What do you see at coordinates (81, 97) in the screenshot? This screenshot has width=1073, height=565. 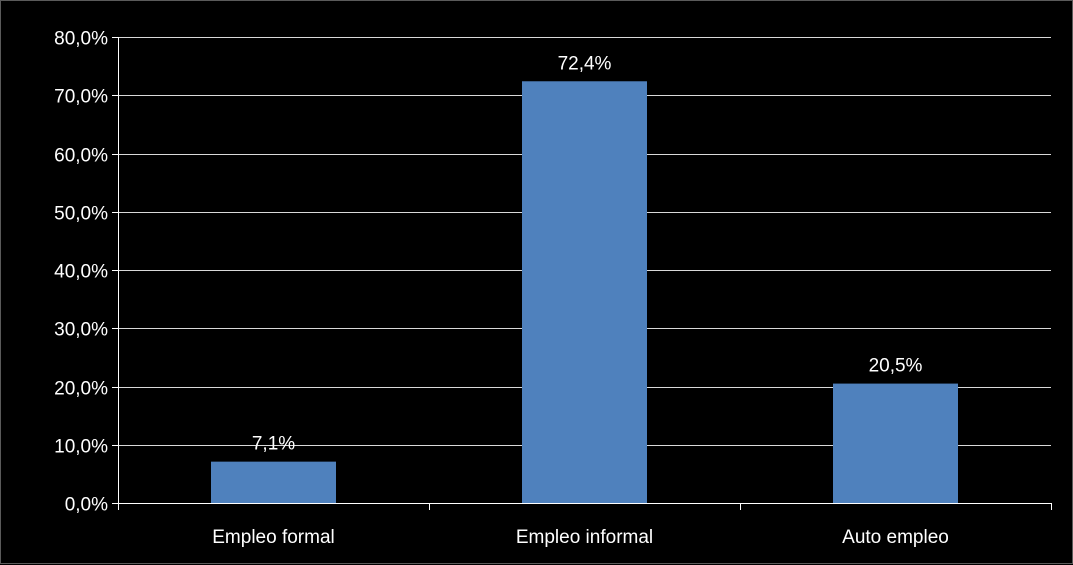 I see `y-tick-label: 70,0%` at bounding box center [81, 97].